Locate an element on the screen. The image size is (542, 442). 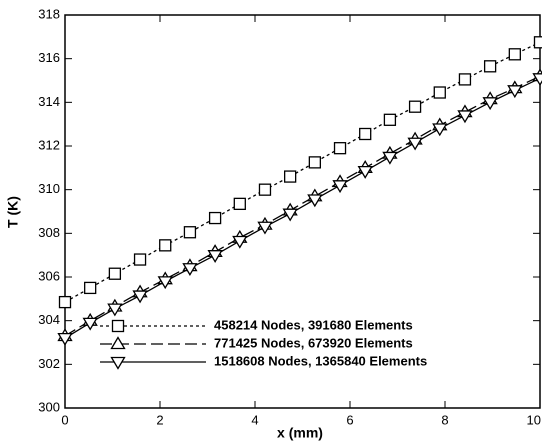
x-tick-label: 10 is located at coordinates (534, 419).